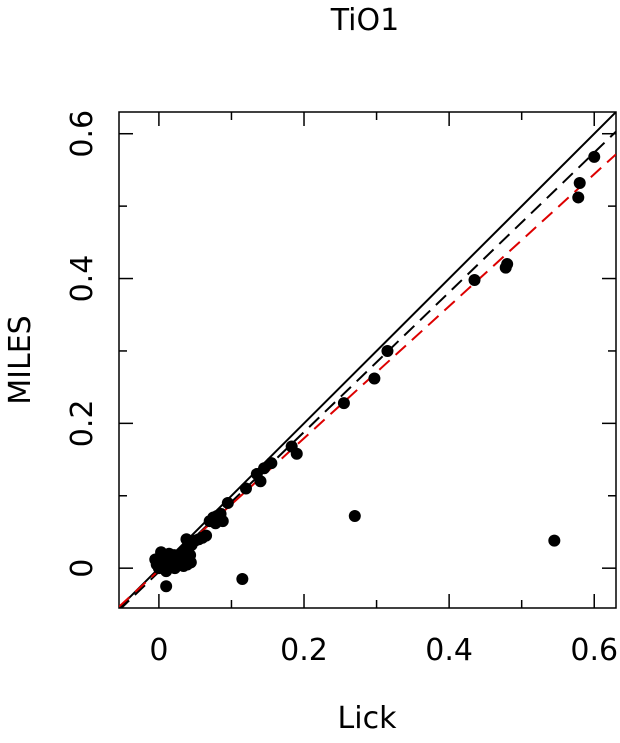  What do you see at coordinates (304, 650) in the screenshot?
I see `x-tick-label: 0.2` at bounding box center [304, 650].